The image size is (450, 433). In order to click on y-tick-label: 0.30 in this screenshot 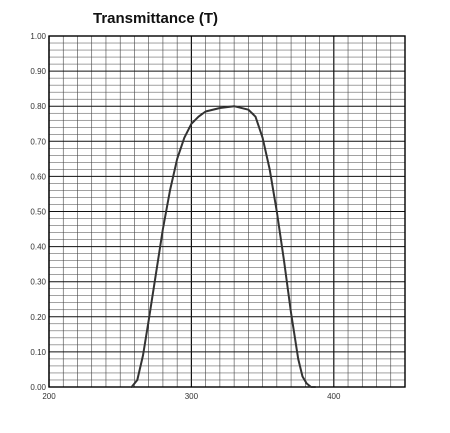, I will do `click(38, 282)`.